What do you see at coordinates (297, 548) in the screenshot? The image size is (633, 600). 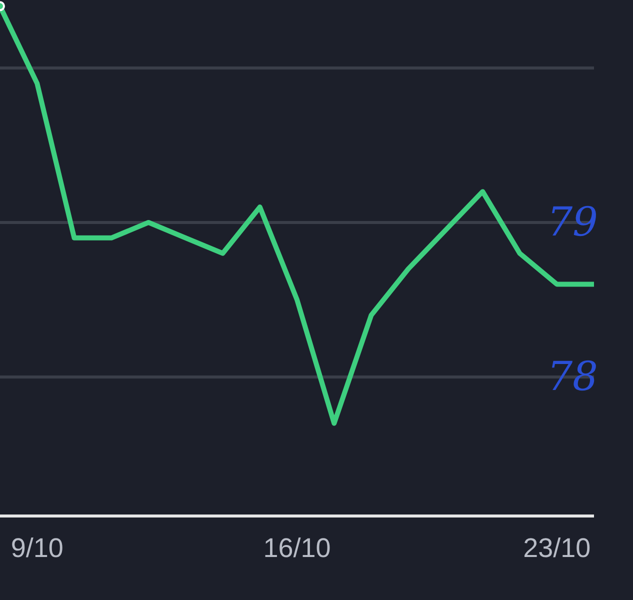 I see `x-tick-label: 16/10` at bounding box center [297, 548].